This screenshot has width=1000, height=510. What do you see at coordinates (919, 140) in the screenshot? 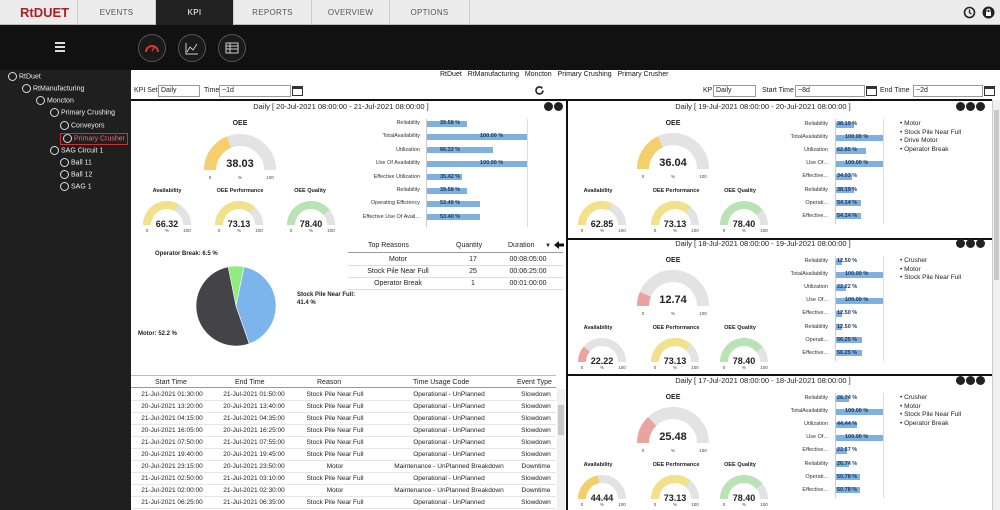
I see `reason-bullet: • Drive Motor` at bounding box center [919, 140].